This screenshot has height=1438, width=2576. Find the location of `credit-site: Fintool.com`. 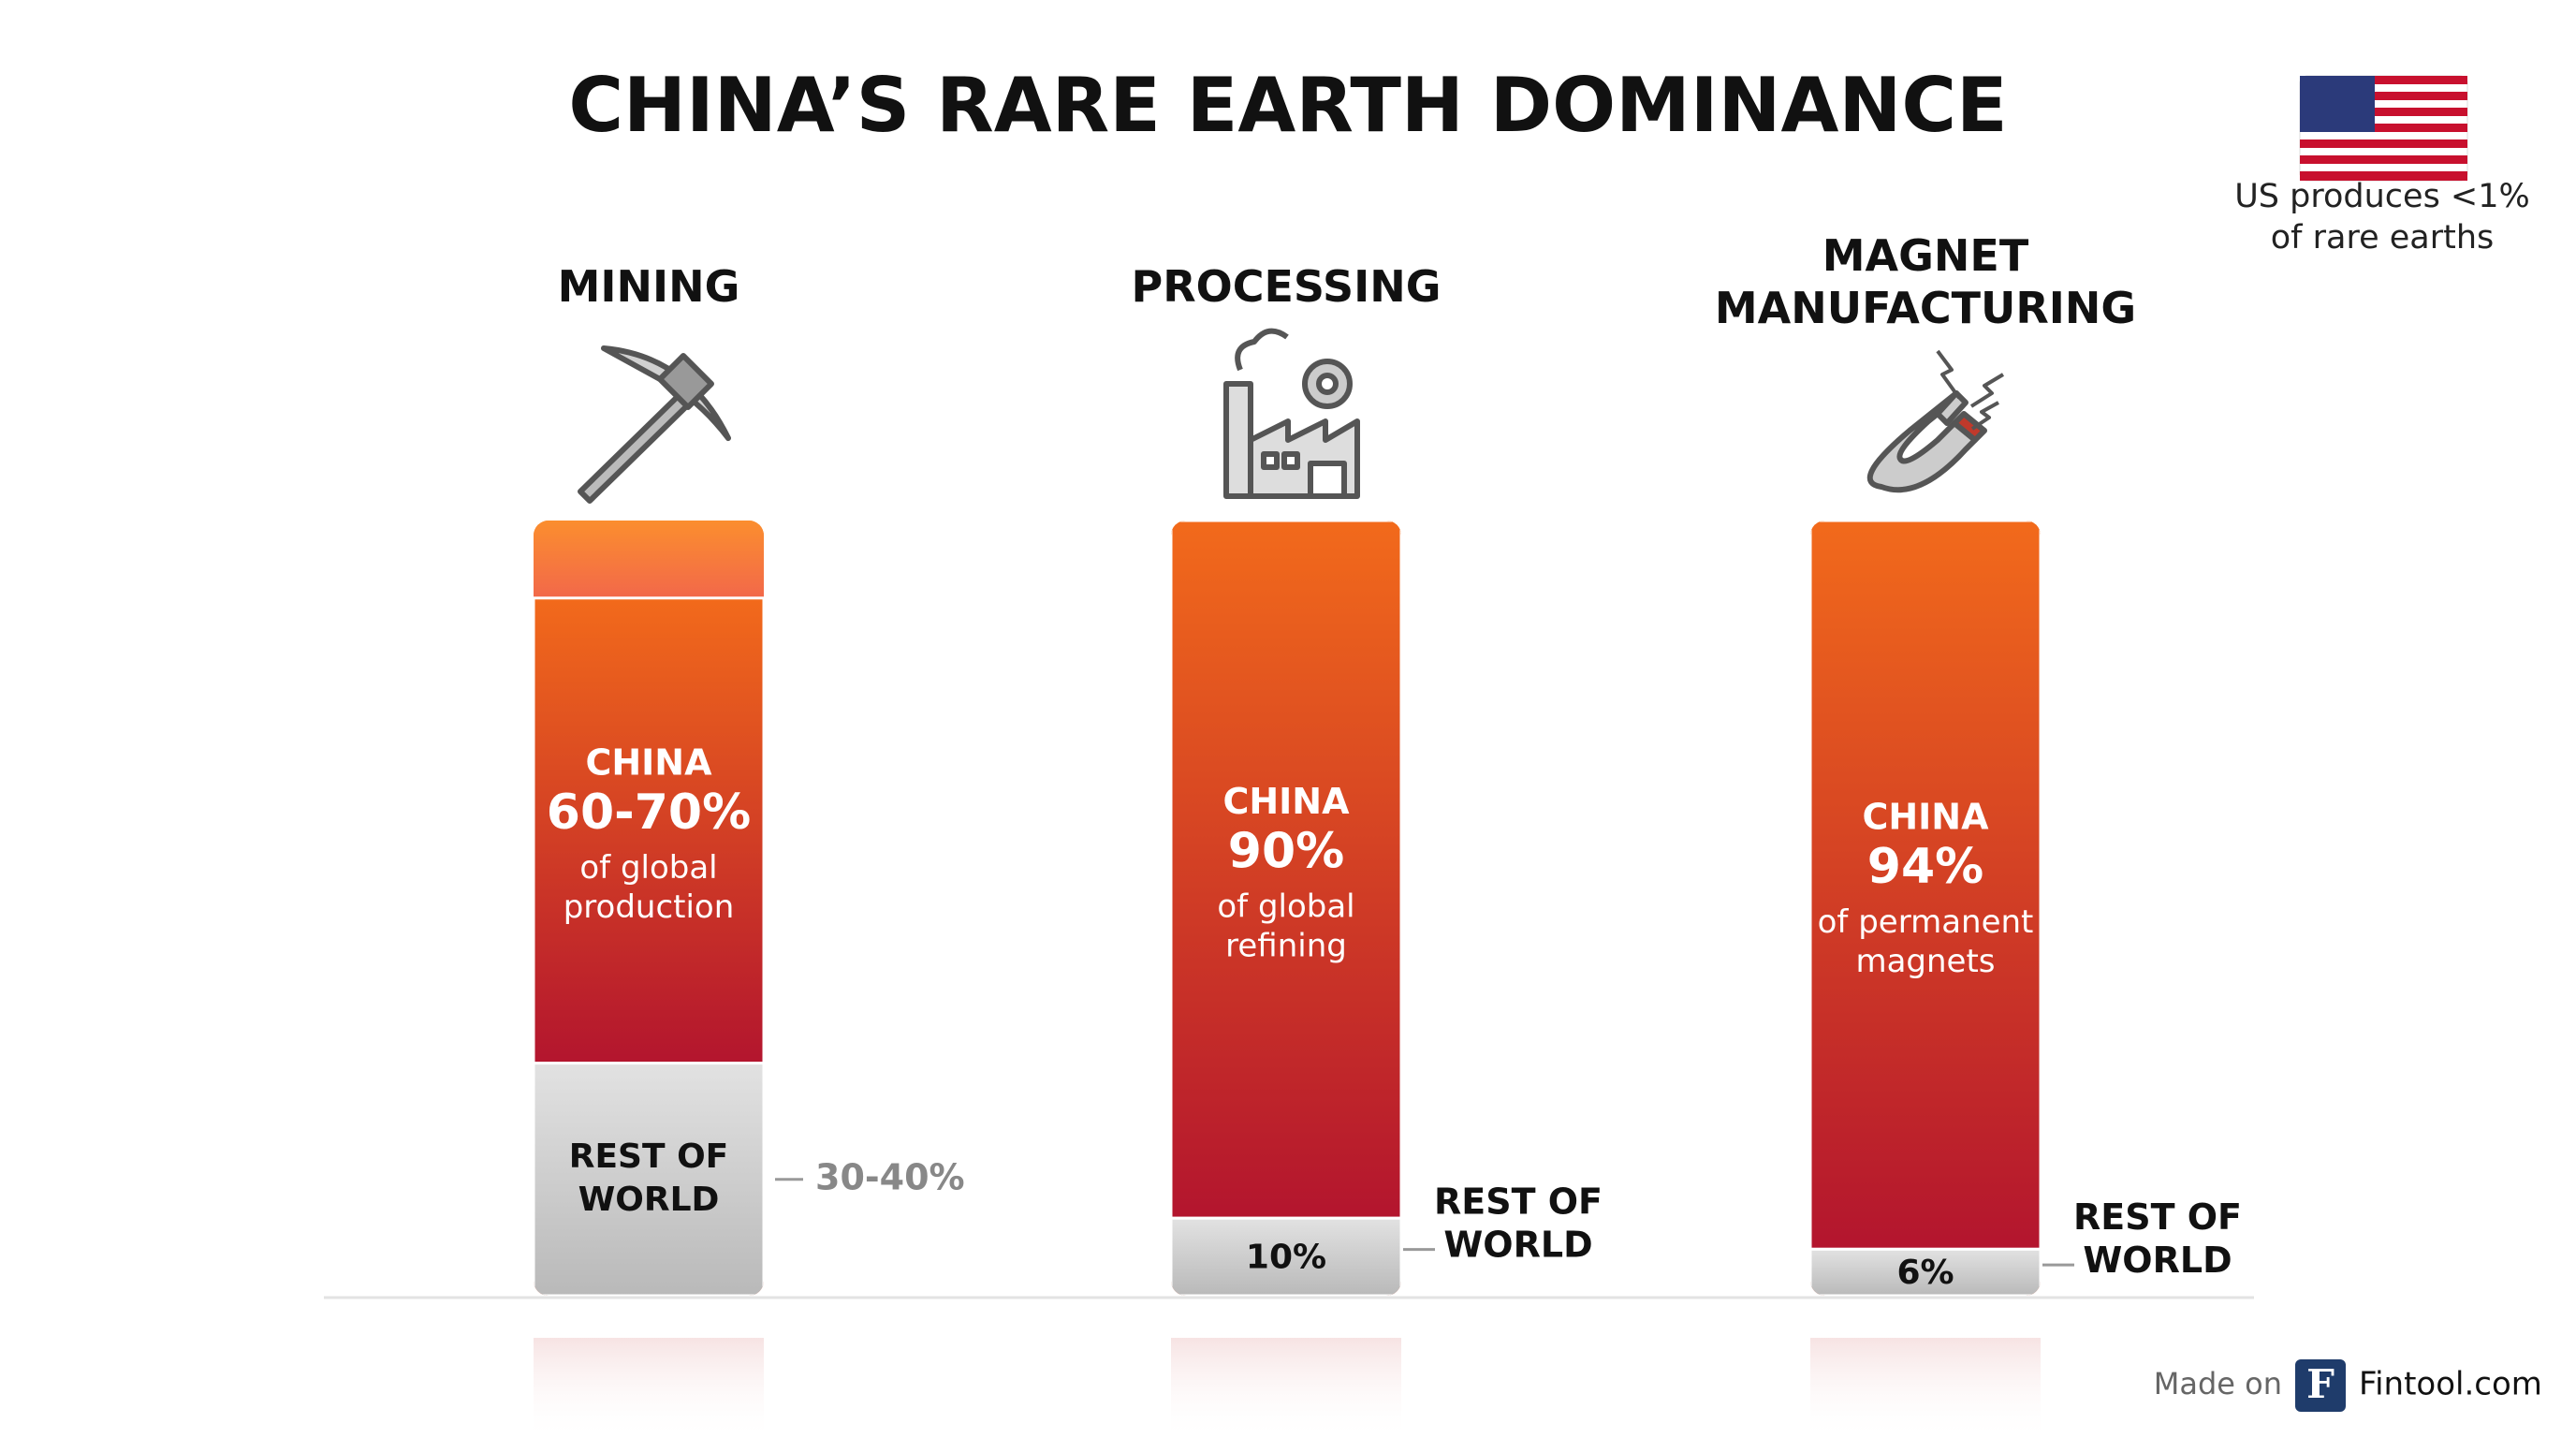

credit-site: Fintool.com is located at coordinates (2450, 1384).